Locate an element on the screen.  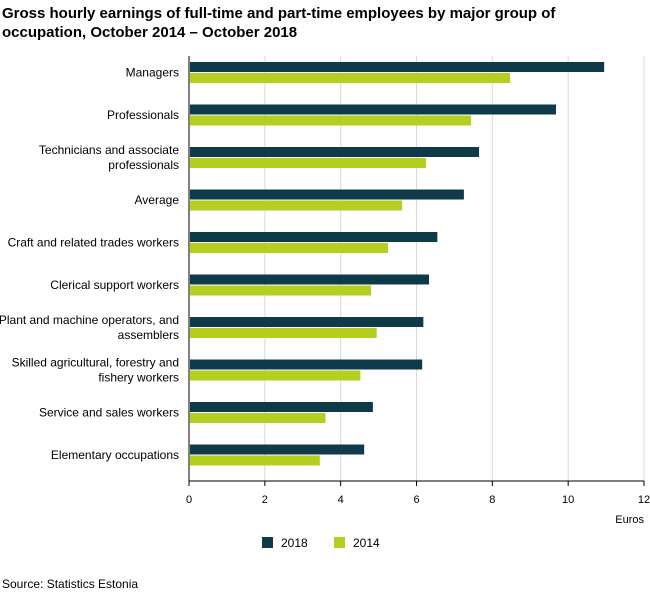
x-tick-label: 6 is located at coordinates (416, 500).